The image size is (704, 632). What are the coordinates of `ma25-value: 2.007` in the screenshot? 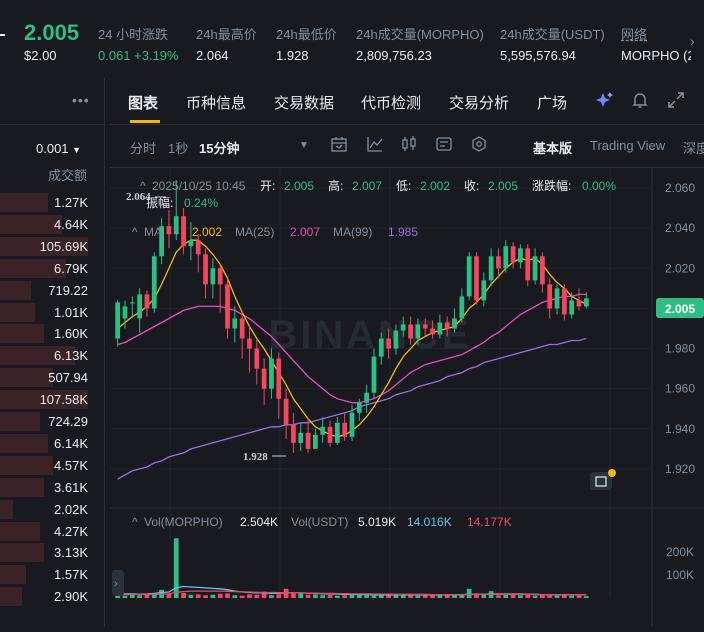 It's located at (305, 232).